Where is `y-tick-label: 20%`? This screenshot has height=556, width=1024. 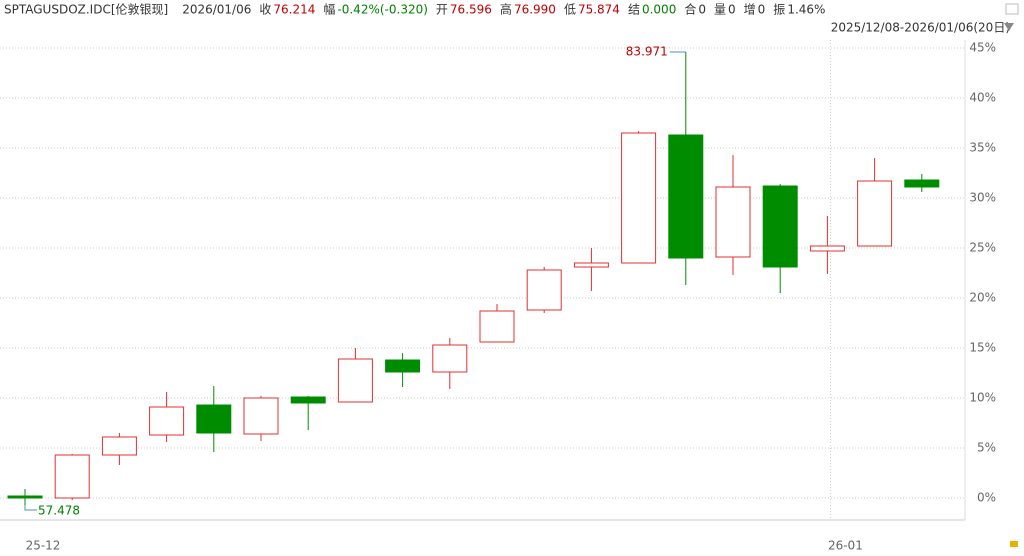
y-tick-label: 20% is located at coordinates (982, 298).